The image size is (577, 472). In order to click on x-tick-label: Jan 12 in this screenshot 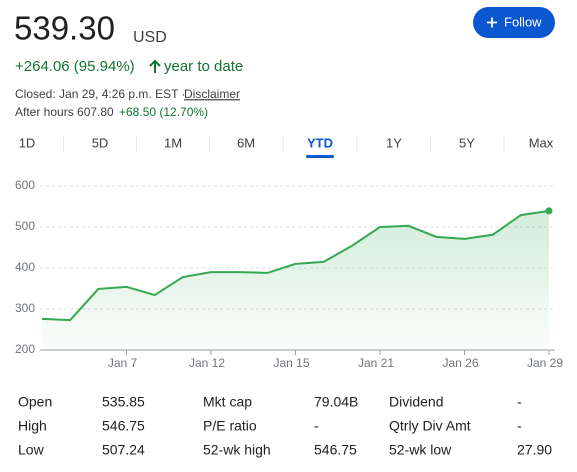, I will do `click(207, 363)`.